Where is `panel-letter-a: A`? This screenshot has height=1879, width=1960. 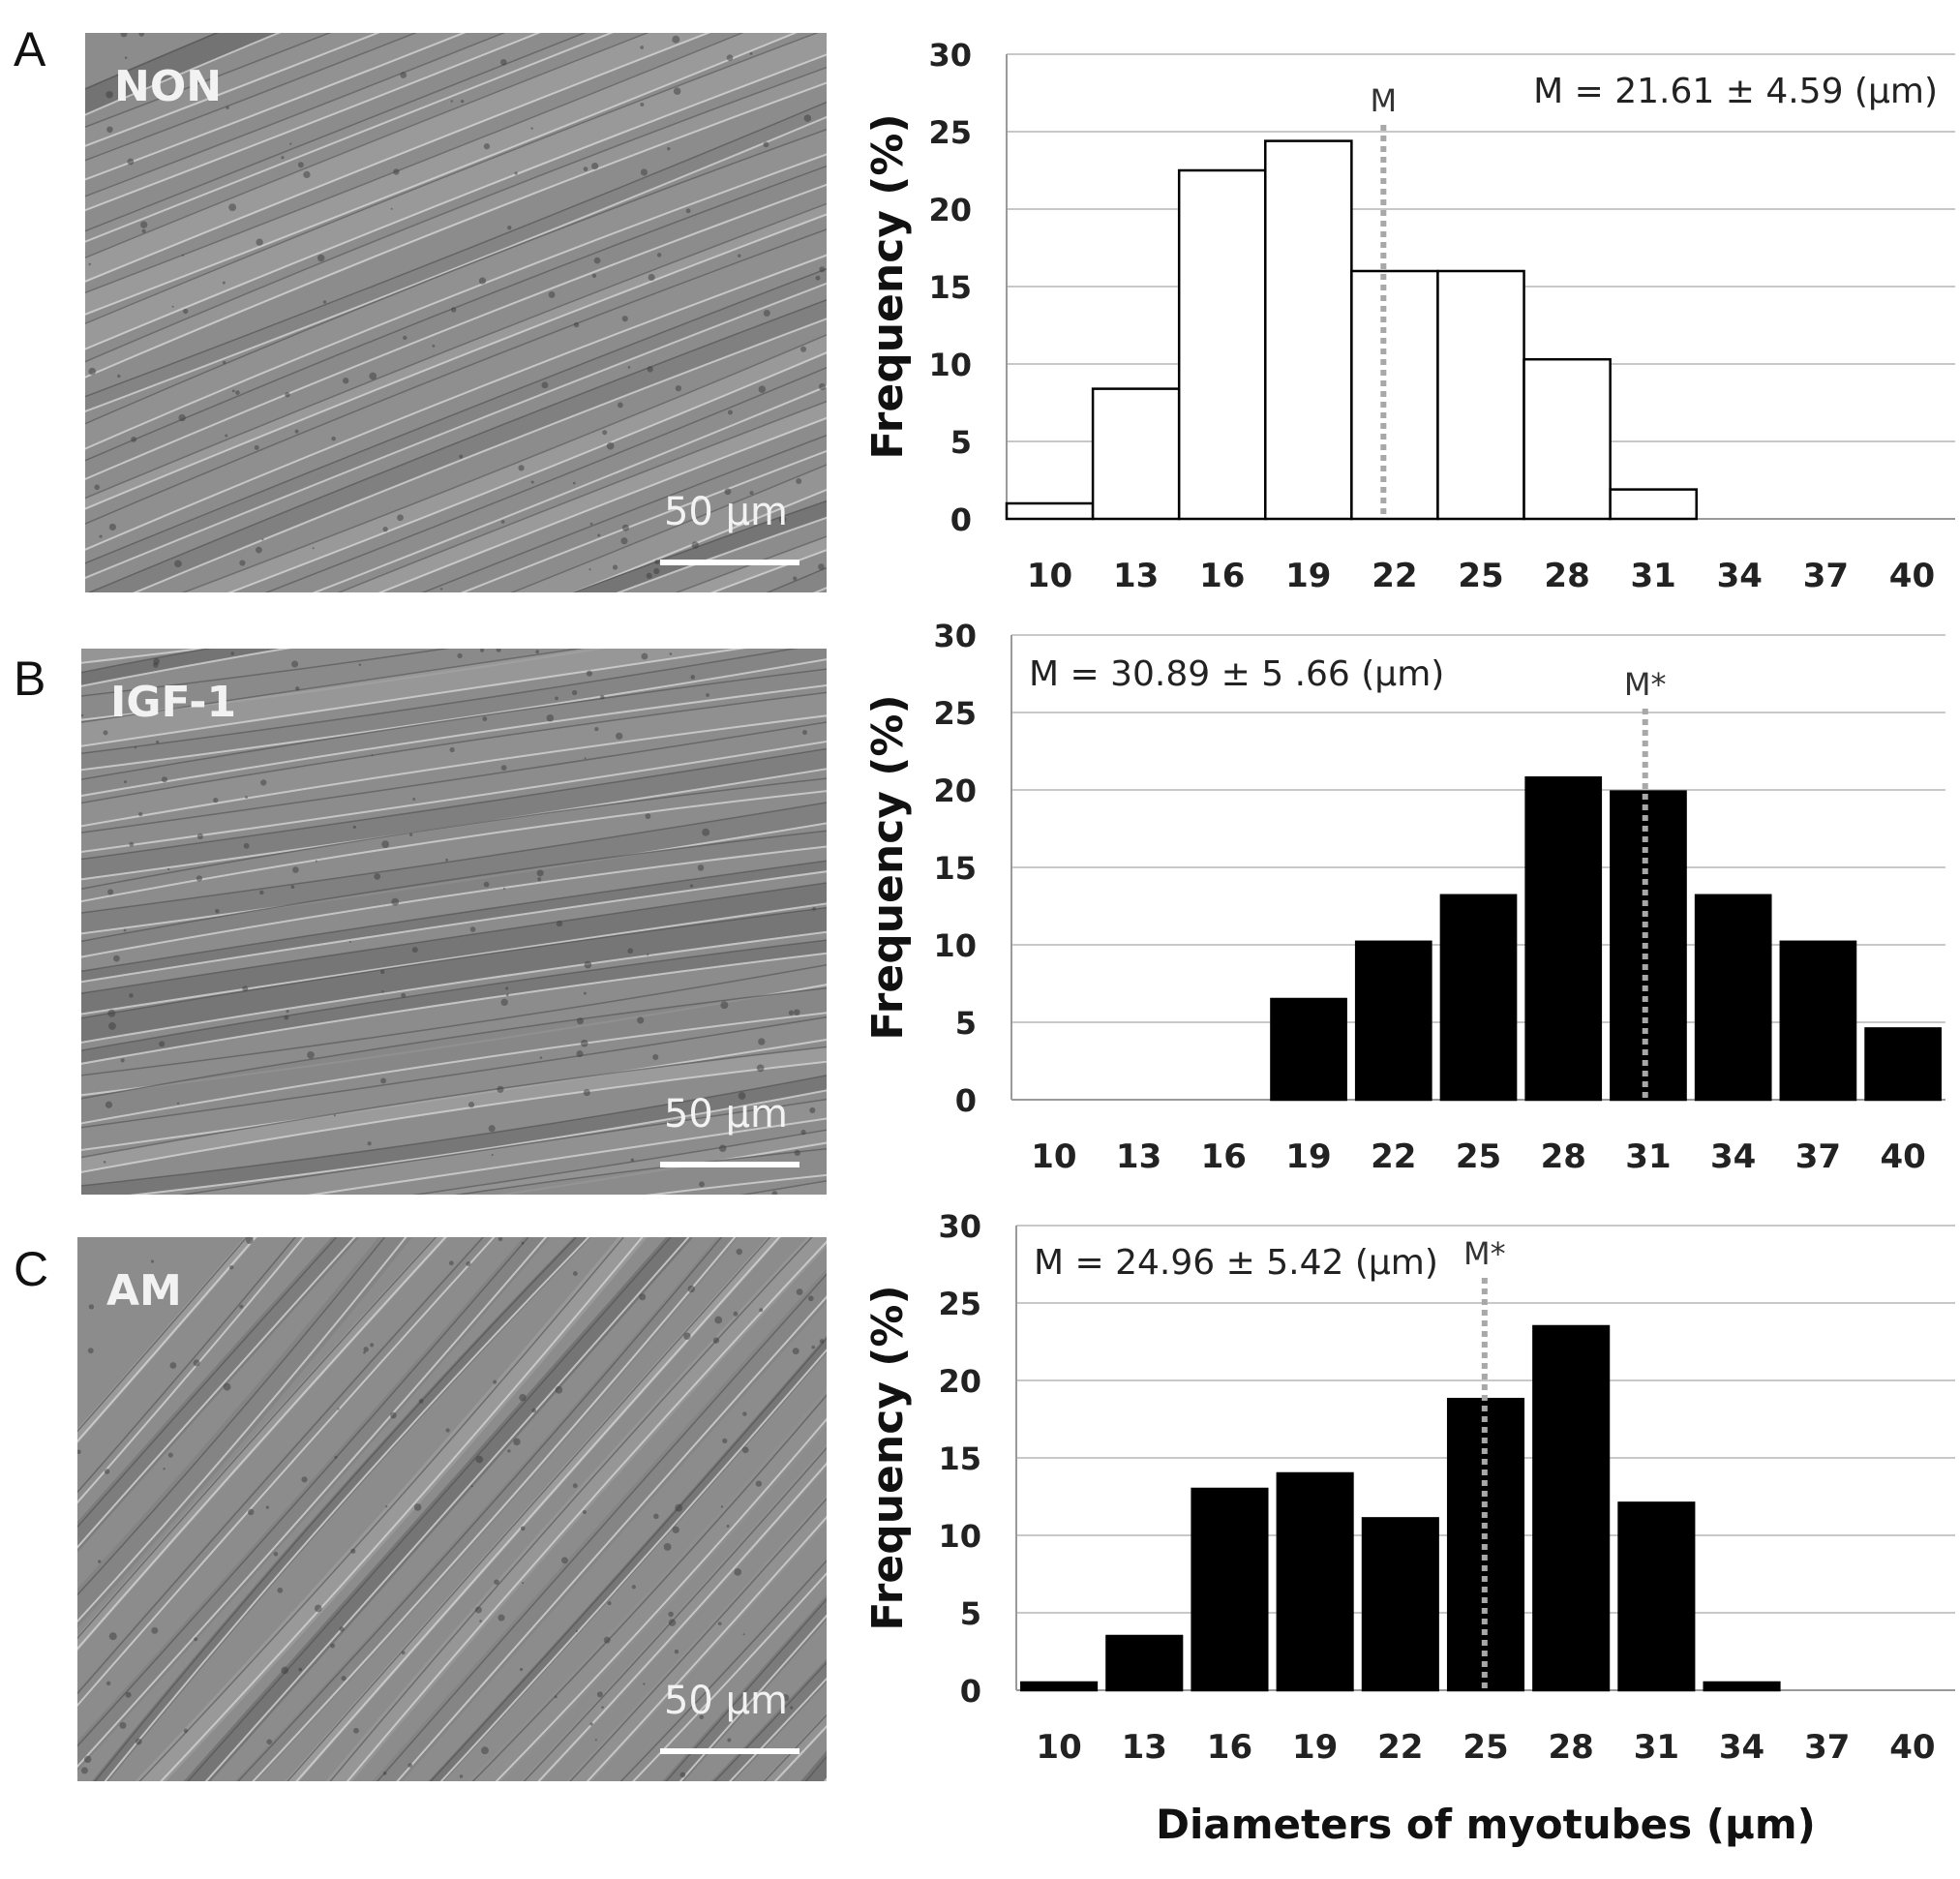 panel-letter-a: A is located at coordinates (30, 49).